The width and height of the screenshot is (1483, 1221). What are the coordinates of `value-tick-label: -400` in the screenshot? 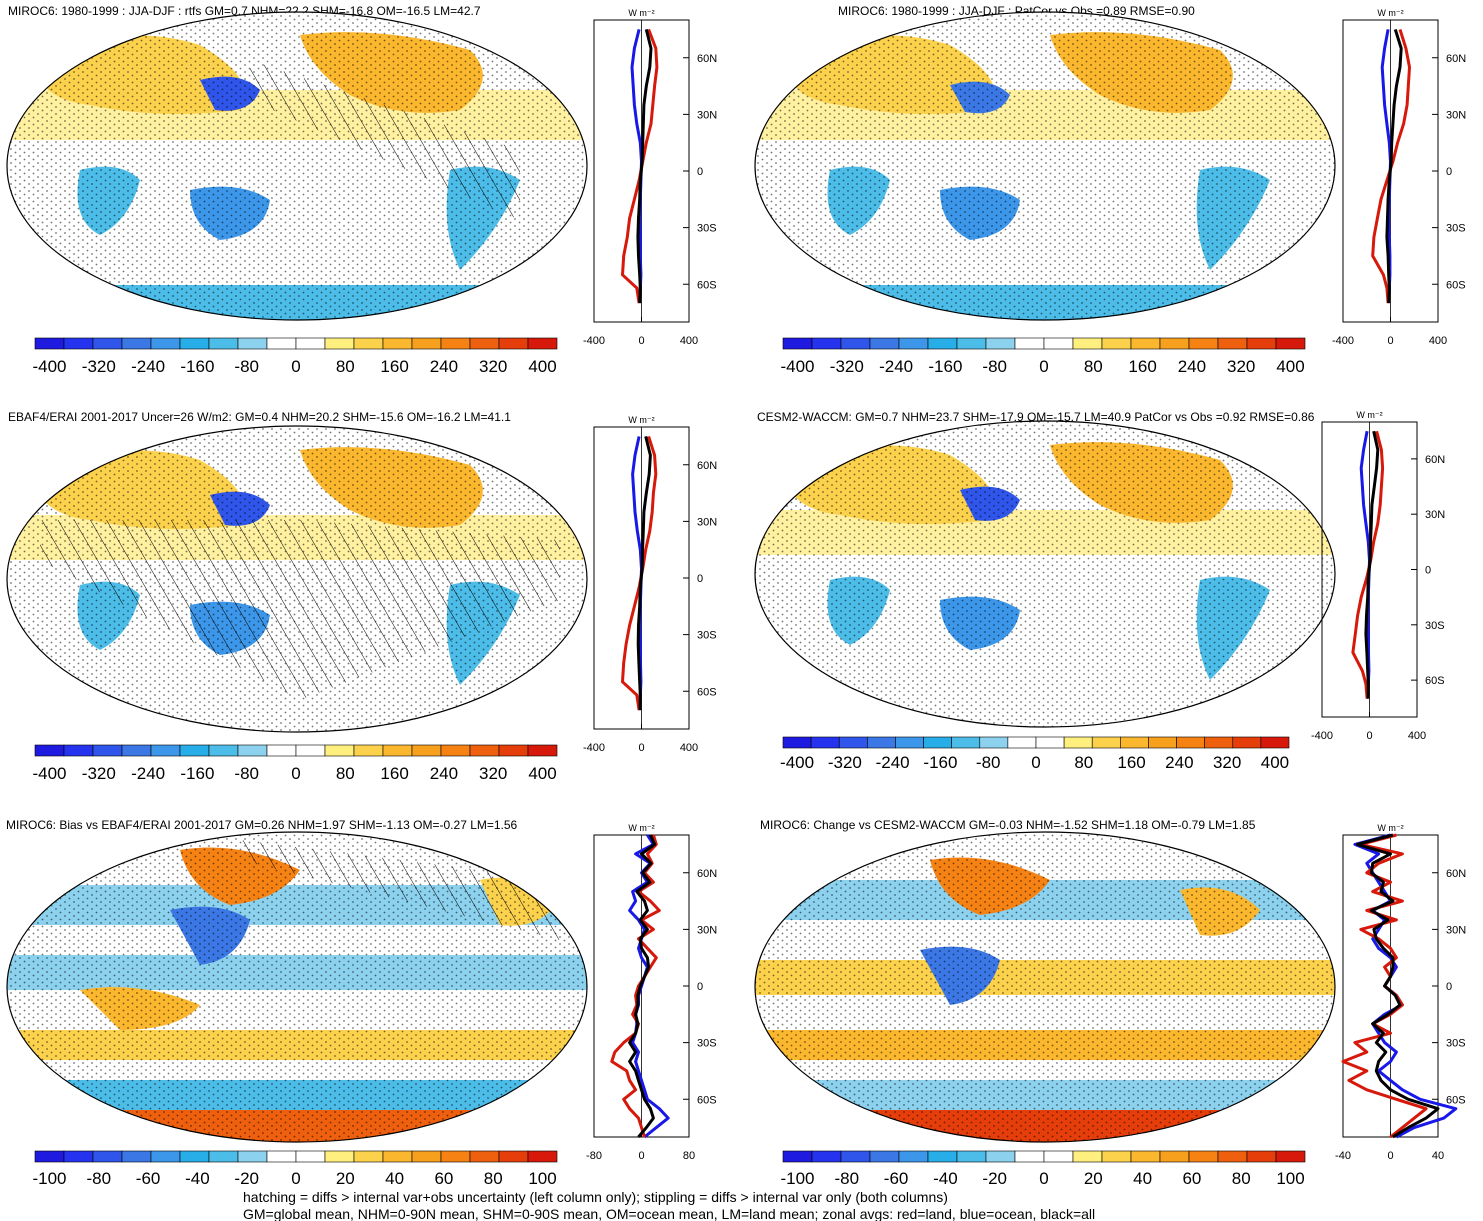 It's located at (594, 341).